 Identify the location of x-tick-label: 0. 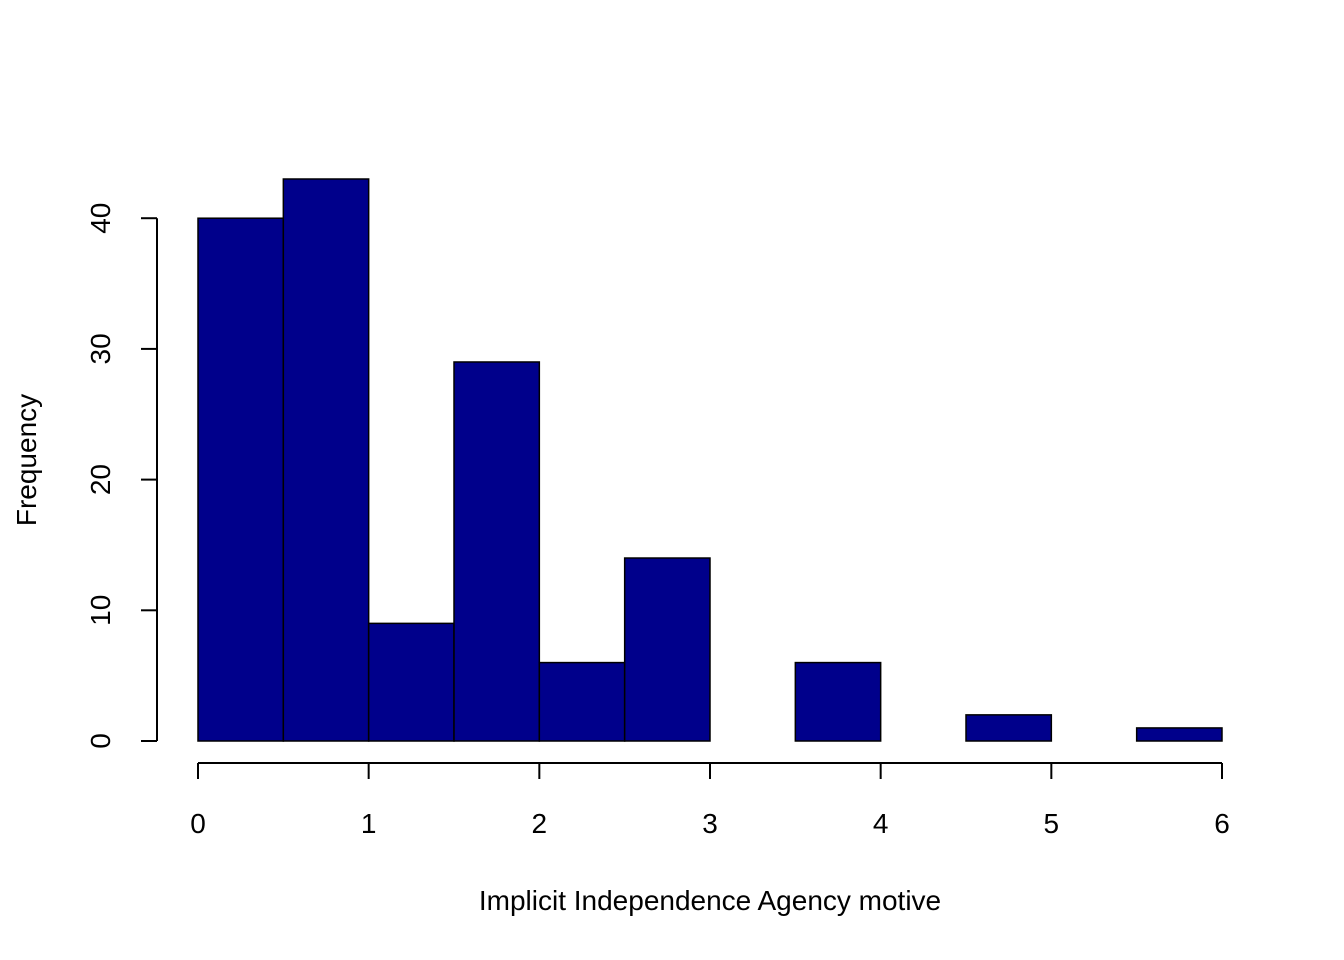
(198, 823).